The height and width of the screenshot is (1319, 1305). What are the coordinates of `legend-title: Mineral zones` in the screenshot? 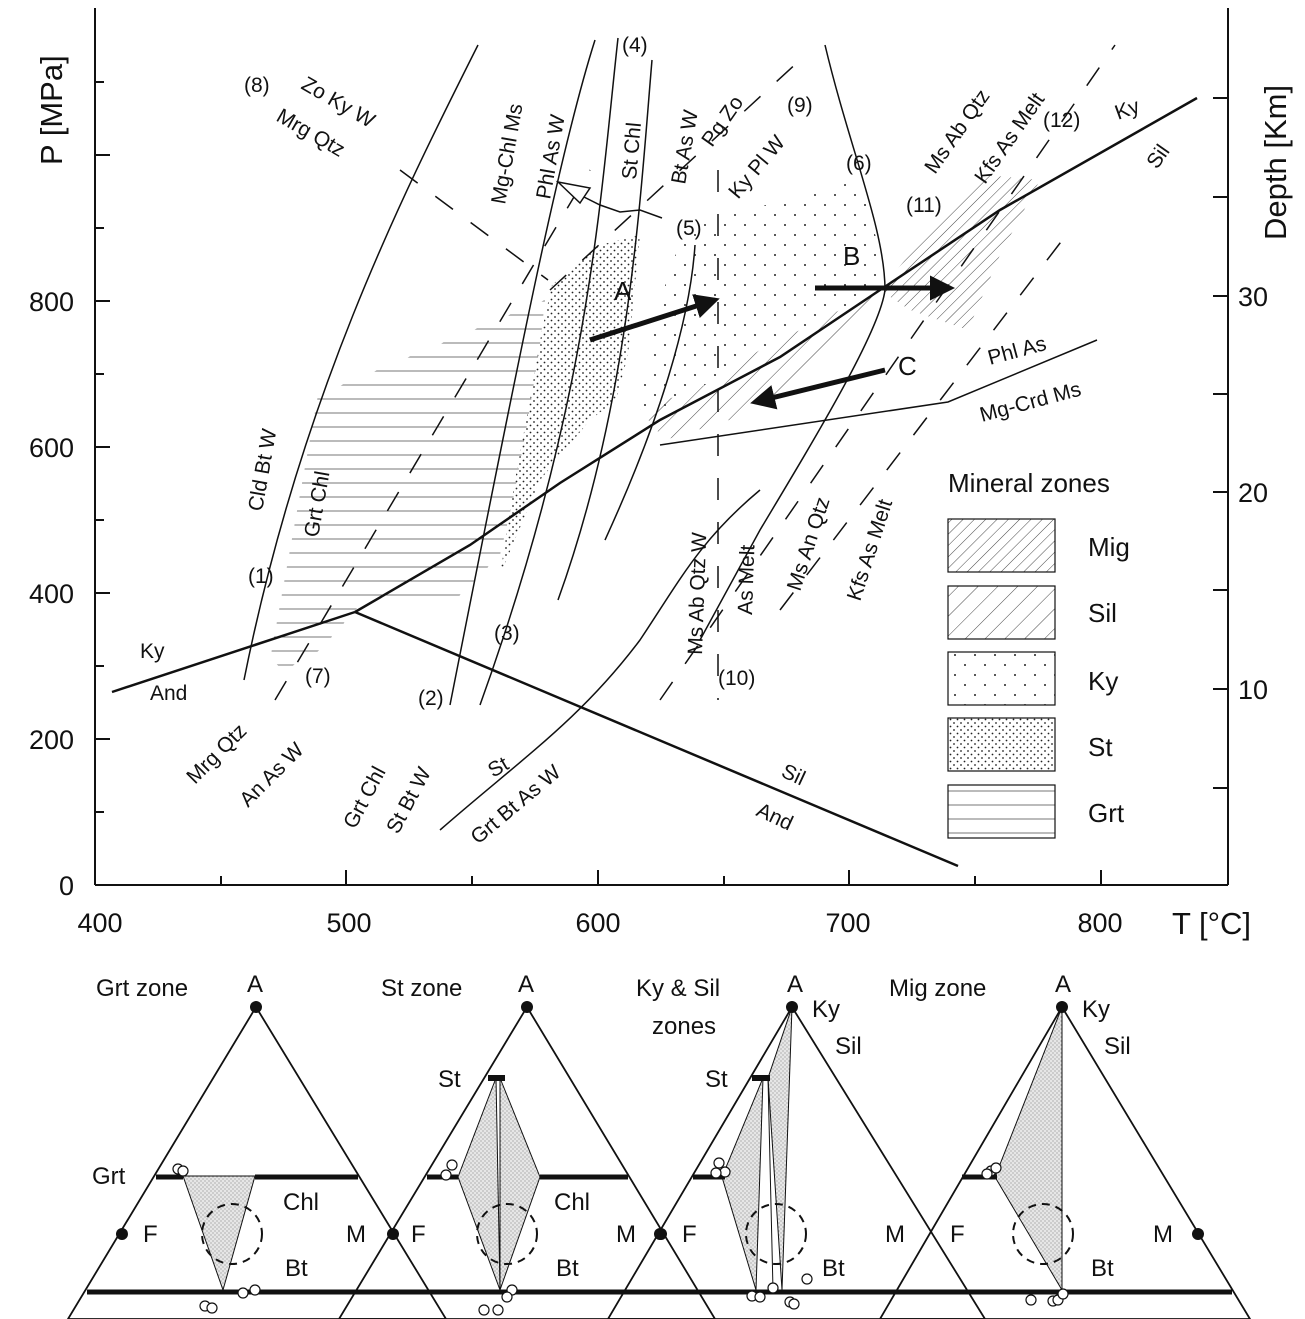 It's located at (1029, 483).